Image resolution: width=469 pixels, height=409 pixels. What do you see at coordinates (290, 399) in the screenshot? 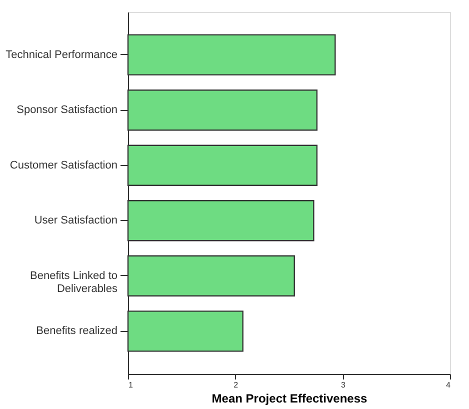
I see `x-axis-title: Mean Project Effectiveness` at bounding box center [290, 399].